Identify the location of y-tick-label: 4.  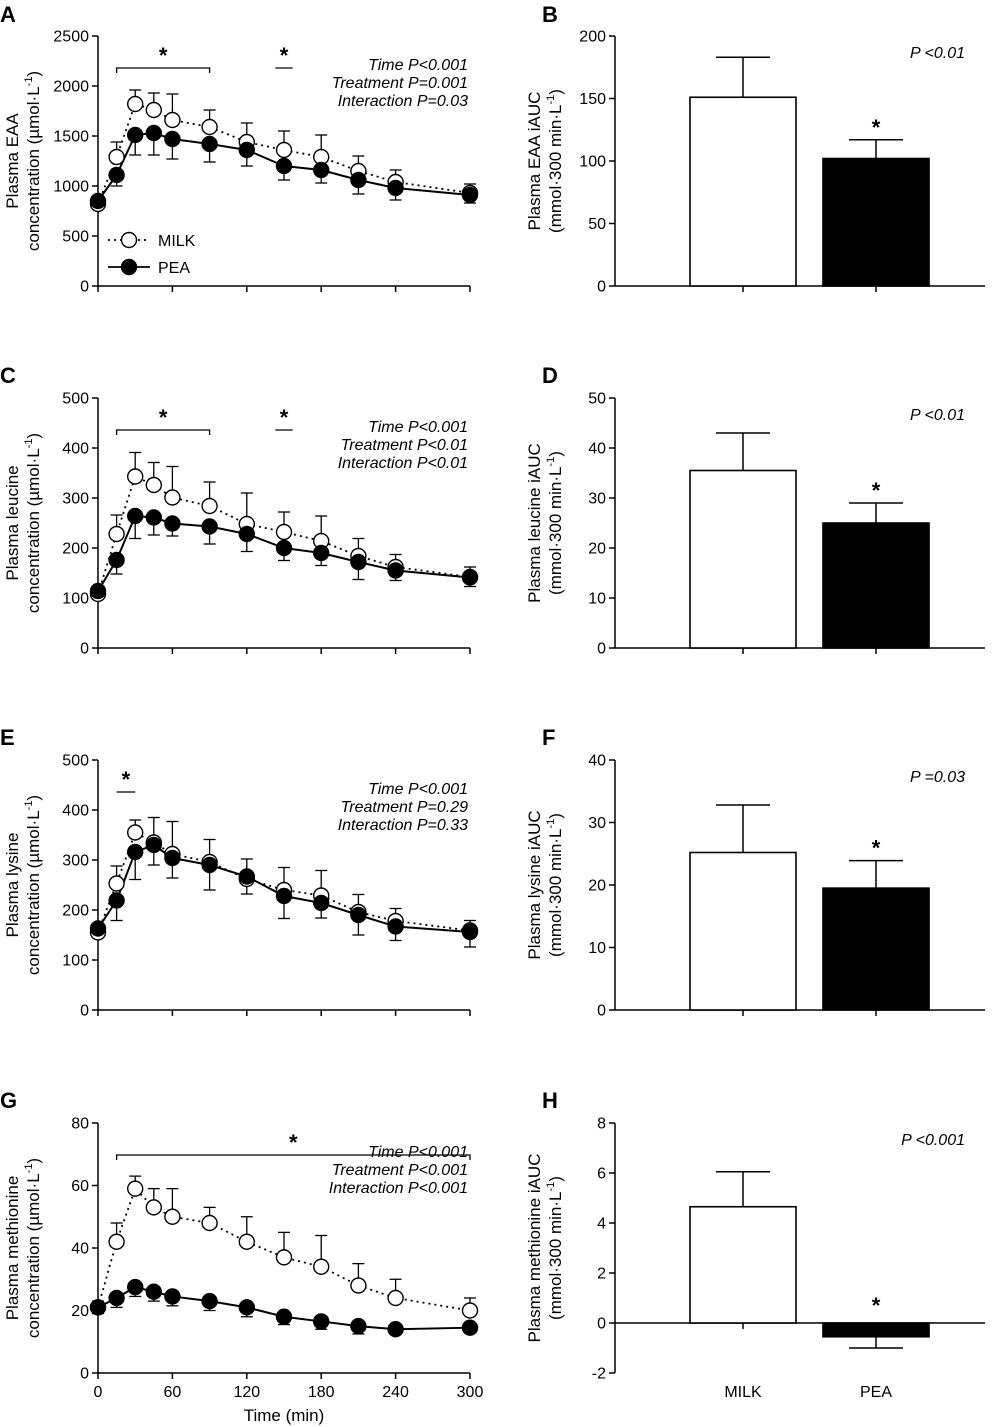
(601, 1224).